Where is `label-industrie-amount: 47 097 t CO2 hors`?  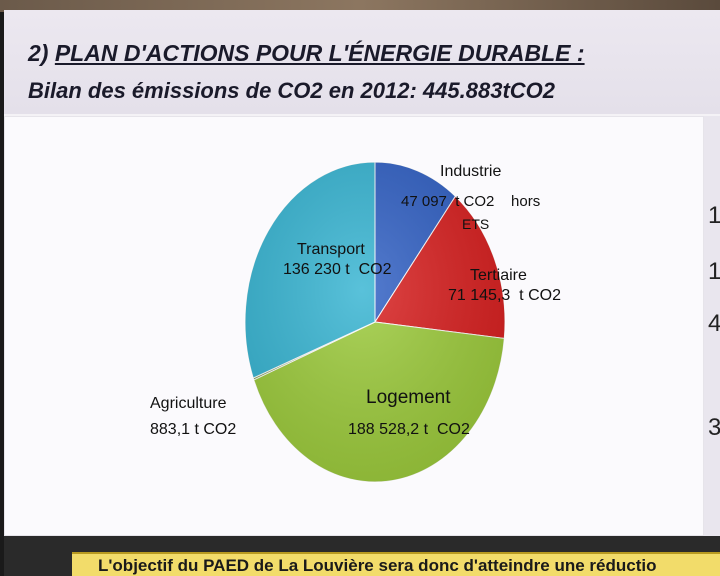 label-industrie-amount: 47 097 t CO2 hors is located at coordinates (471, 201).